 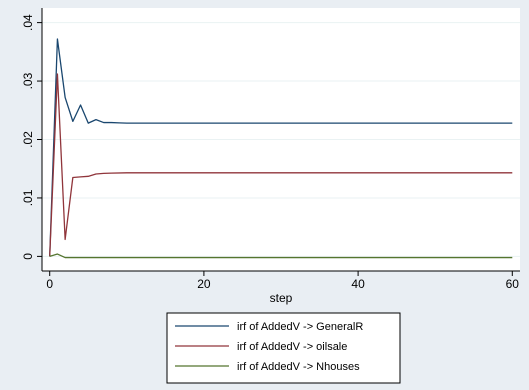 What do you see at coordinates (292, 347) in the screenshot?
I see `legend-label-2: irf of AddedV -> oilsale` at bounding box center [292, 347].